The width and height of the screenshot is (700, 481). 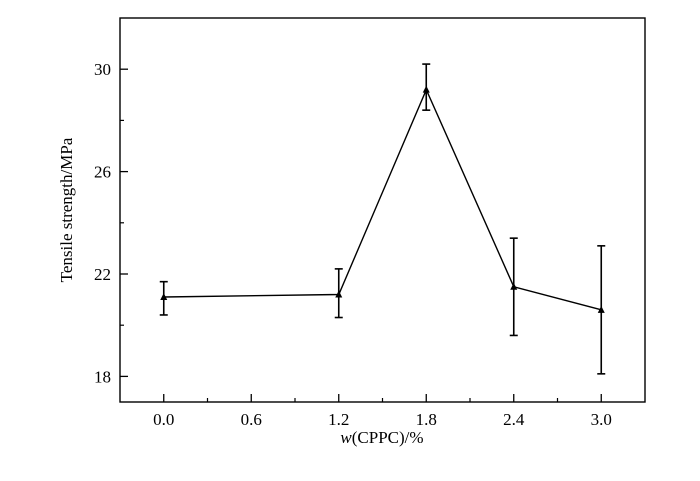 I want to click on x-axis-label: w(CPPC)/%, so click(x=381, y=437).